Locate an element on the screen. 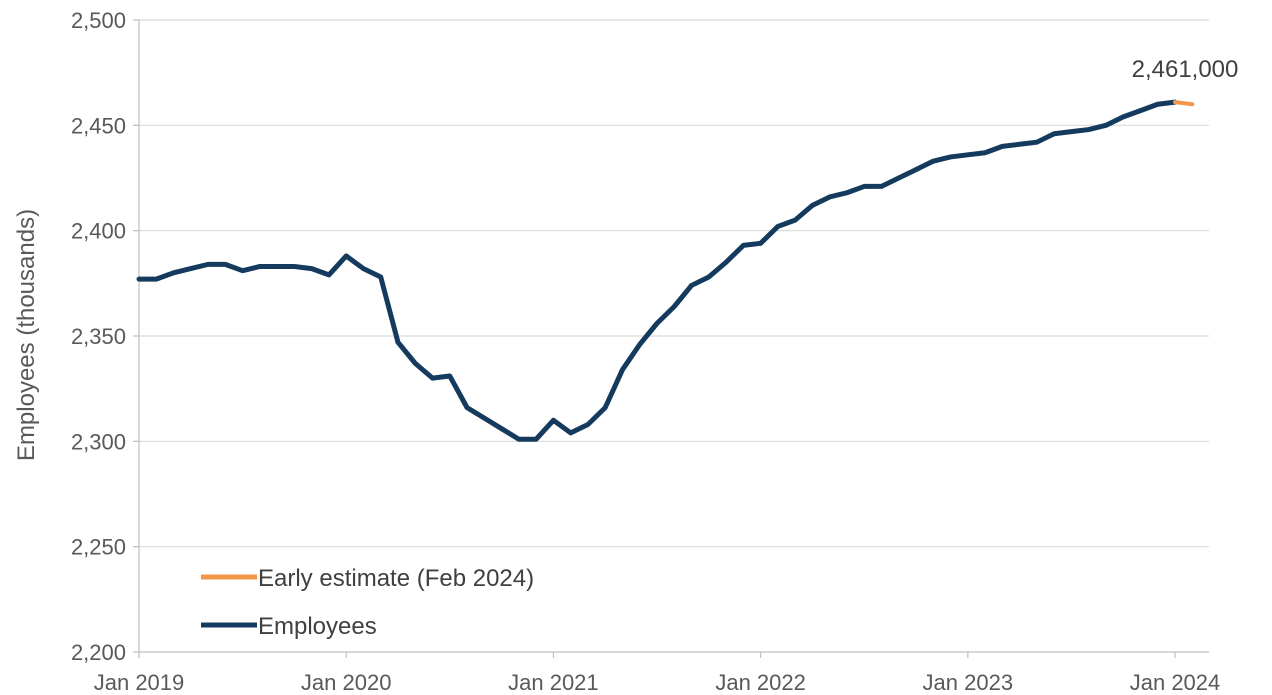  data-label-latest: 2,461,000 is located at coordinates (1185, 69).